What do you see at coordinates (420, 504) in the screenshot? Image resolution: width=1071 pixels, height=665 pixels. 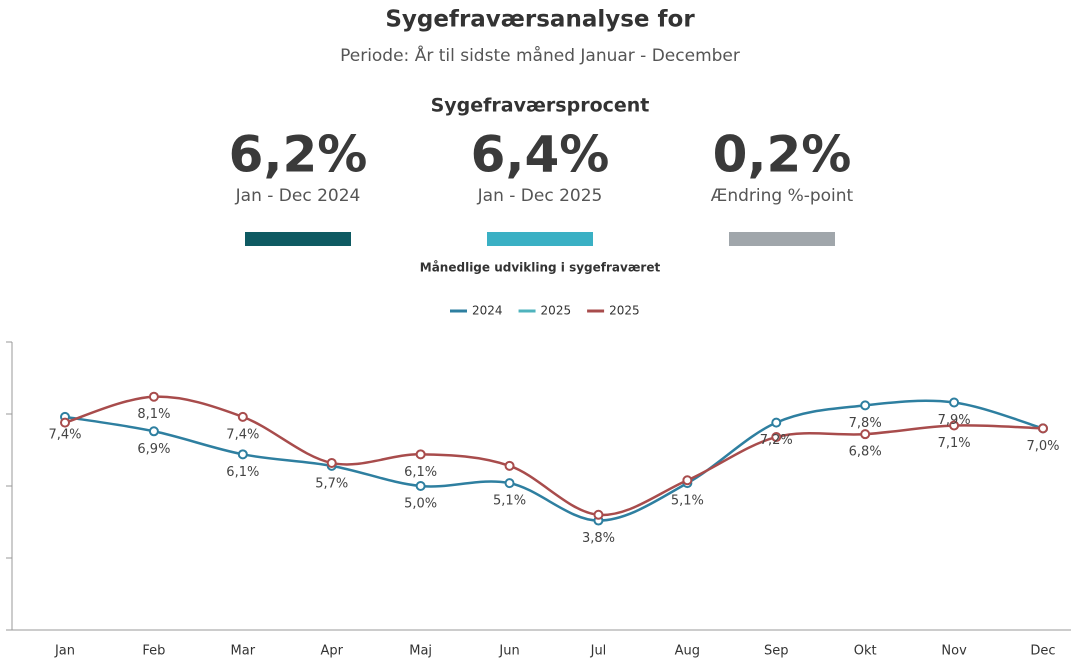 I see `data-label: 5,0%` at bounding box center [420, 504].